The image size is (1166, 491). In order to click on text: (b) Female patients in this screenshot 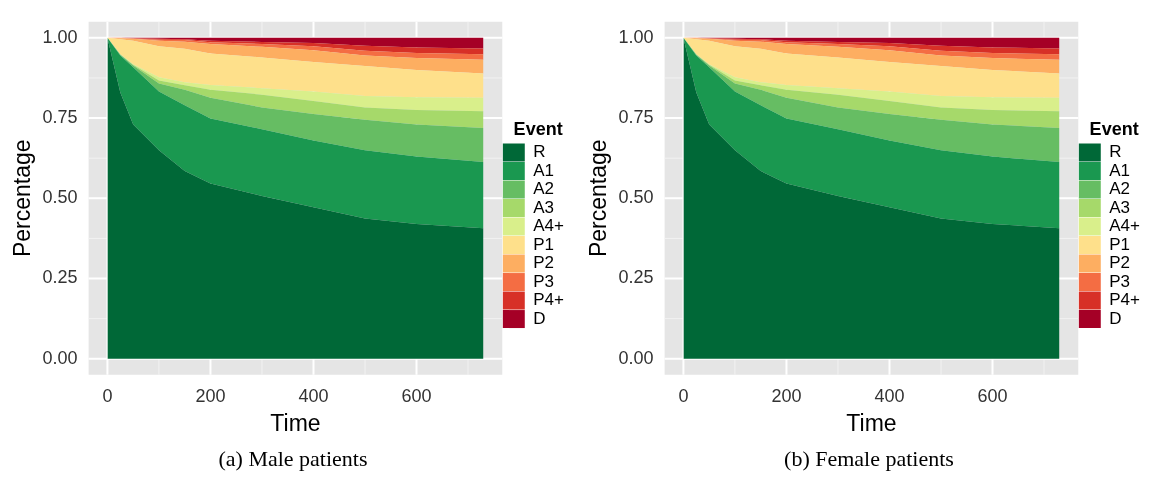, I will do `click(869, 459)`.